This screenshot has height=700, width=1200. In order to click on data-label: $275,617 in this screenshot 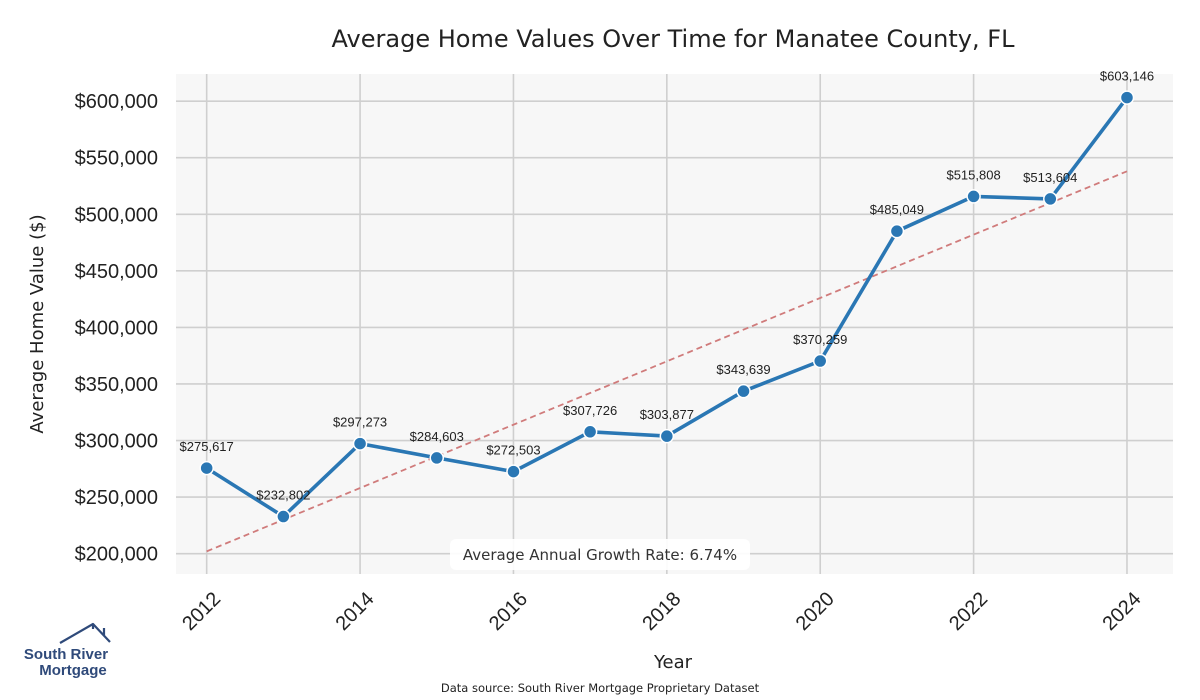, I will do `click(207, 446)`.